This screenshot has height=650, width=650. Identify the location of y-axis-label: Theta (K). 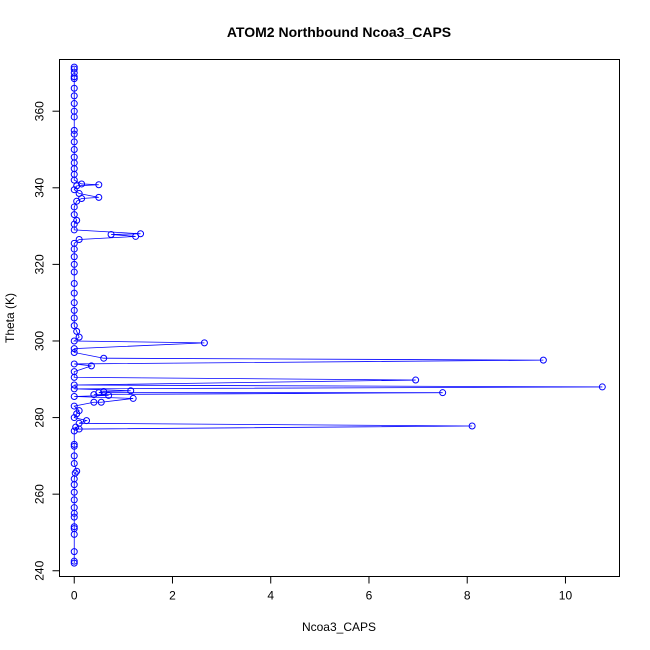
(10, 318).